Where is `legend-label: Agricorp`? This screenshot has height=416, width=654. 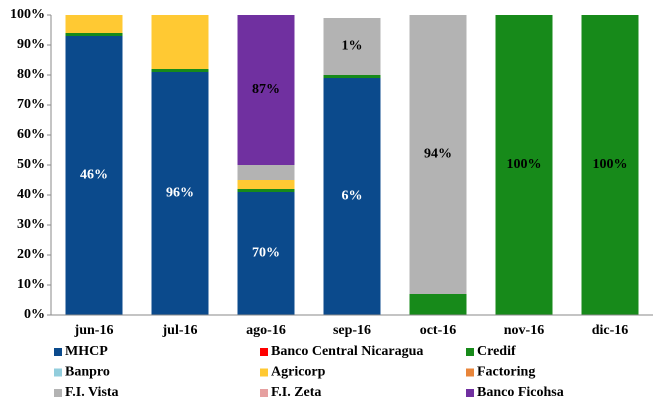 legend-label: Agricorp is located at coordinates (298, 372).